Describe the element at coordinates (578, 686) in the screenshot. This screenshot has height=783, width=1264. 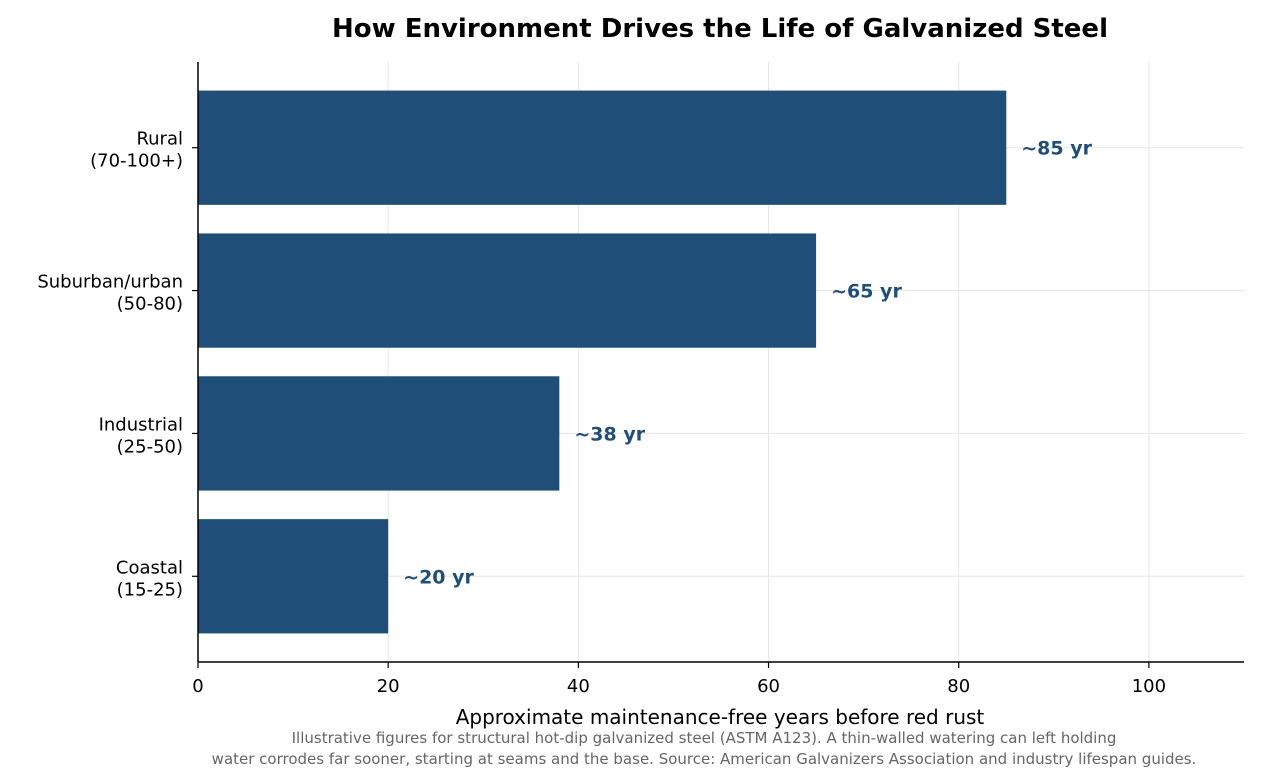
I see `x-tick-label-2: 40` at that location.